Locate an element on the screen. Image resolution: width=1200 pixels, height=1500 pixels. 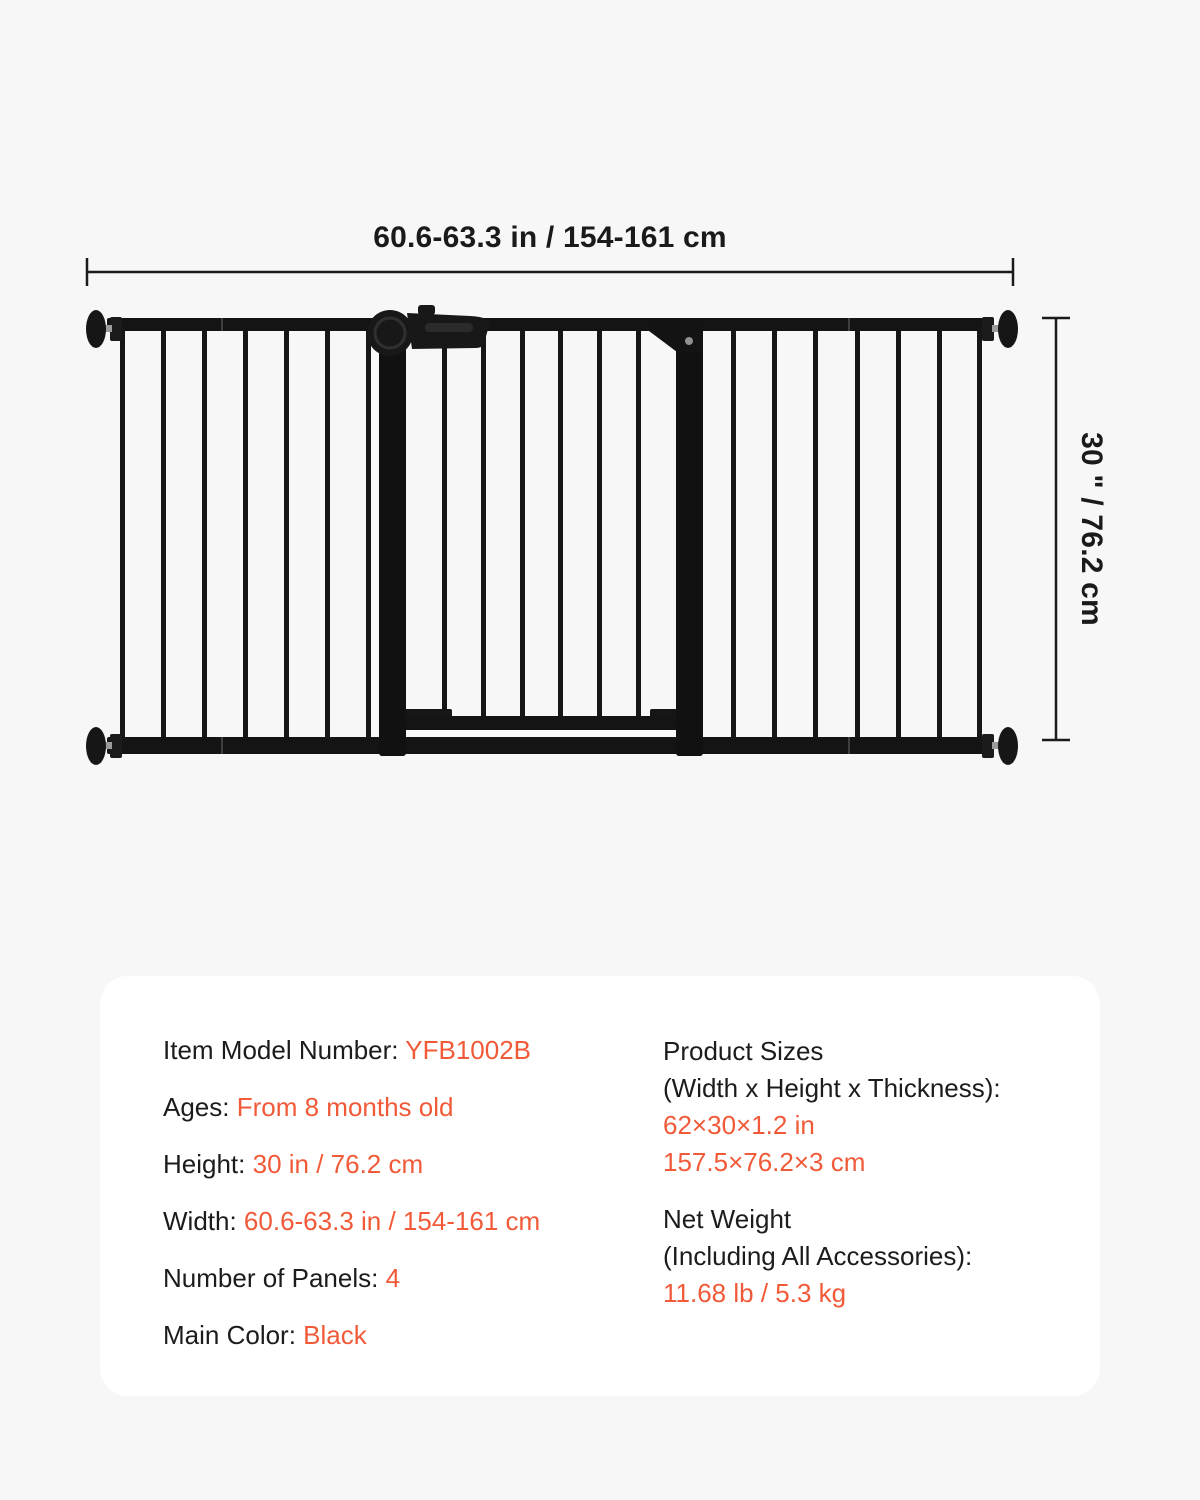
door-bars is located at coordinates (541, 525).